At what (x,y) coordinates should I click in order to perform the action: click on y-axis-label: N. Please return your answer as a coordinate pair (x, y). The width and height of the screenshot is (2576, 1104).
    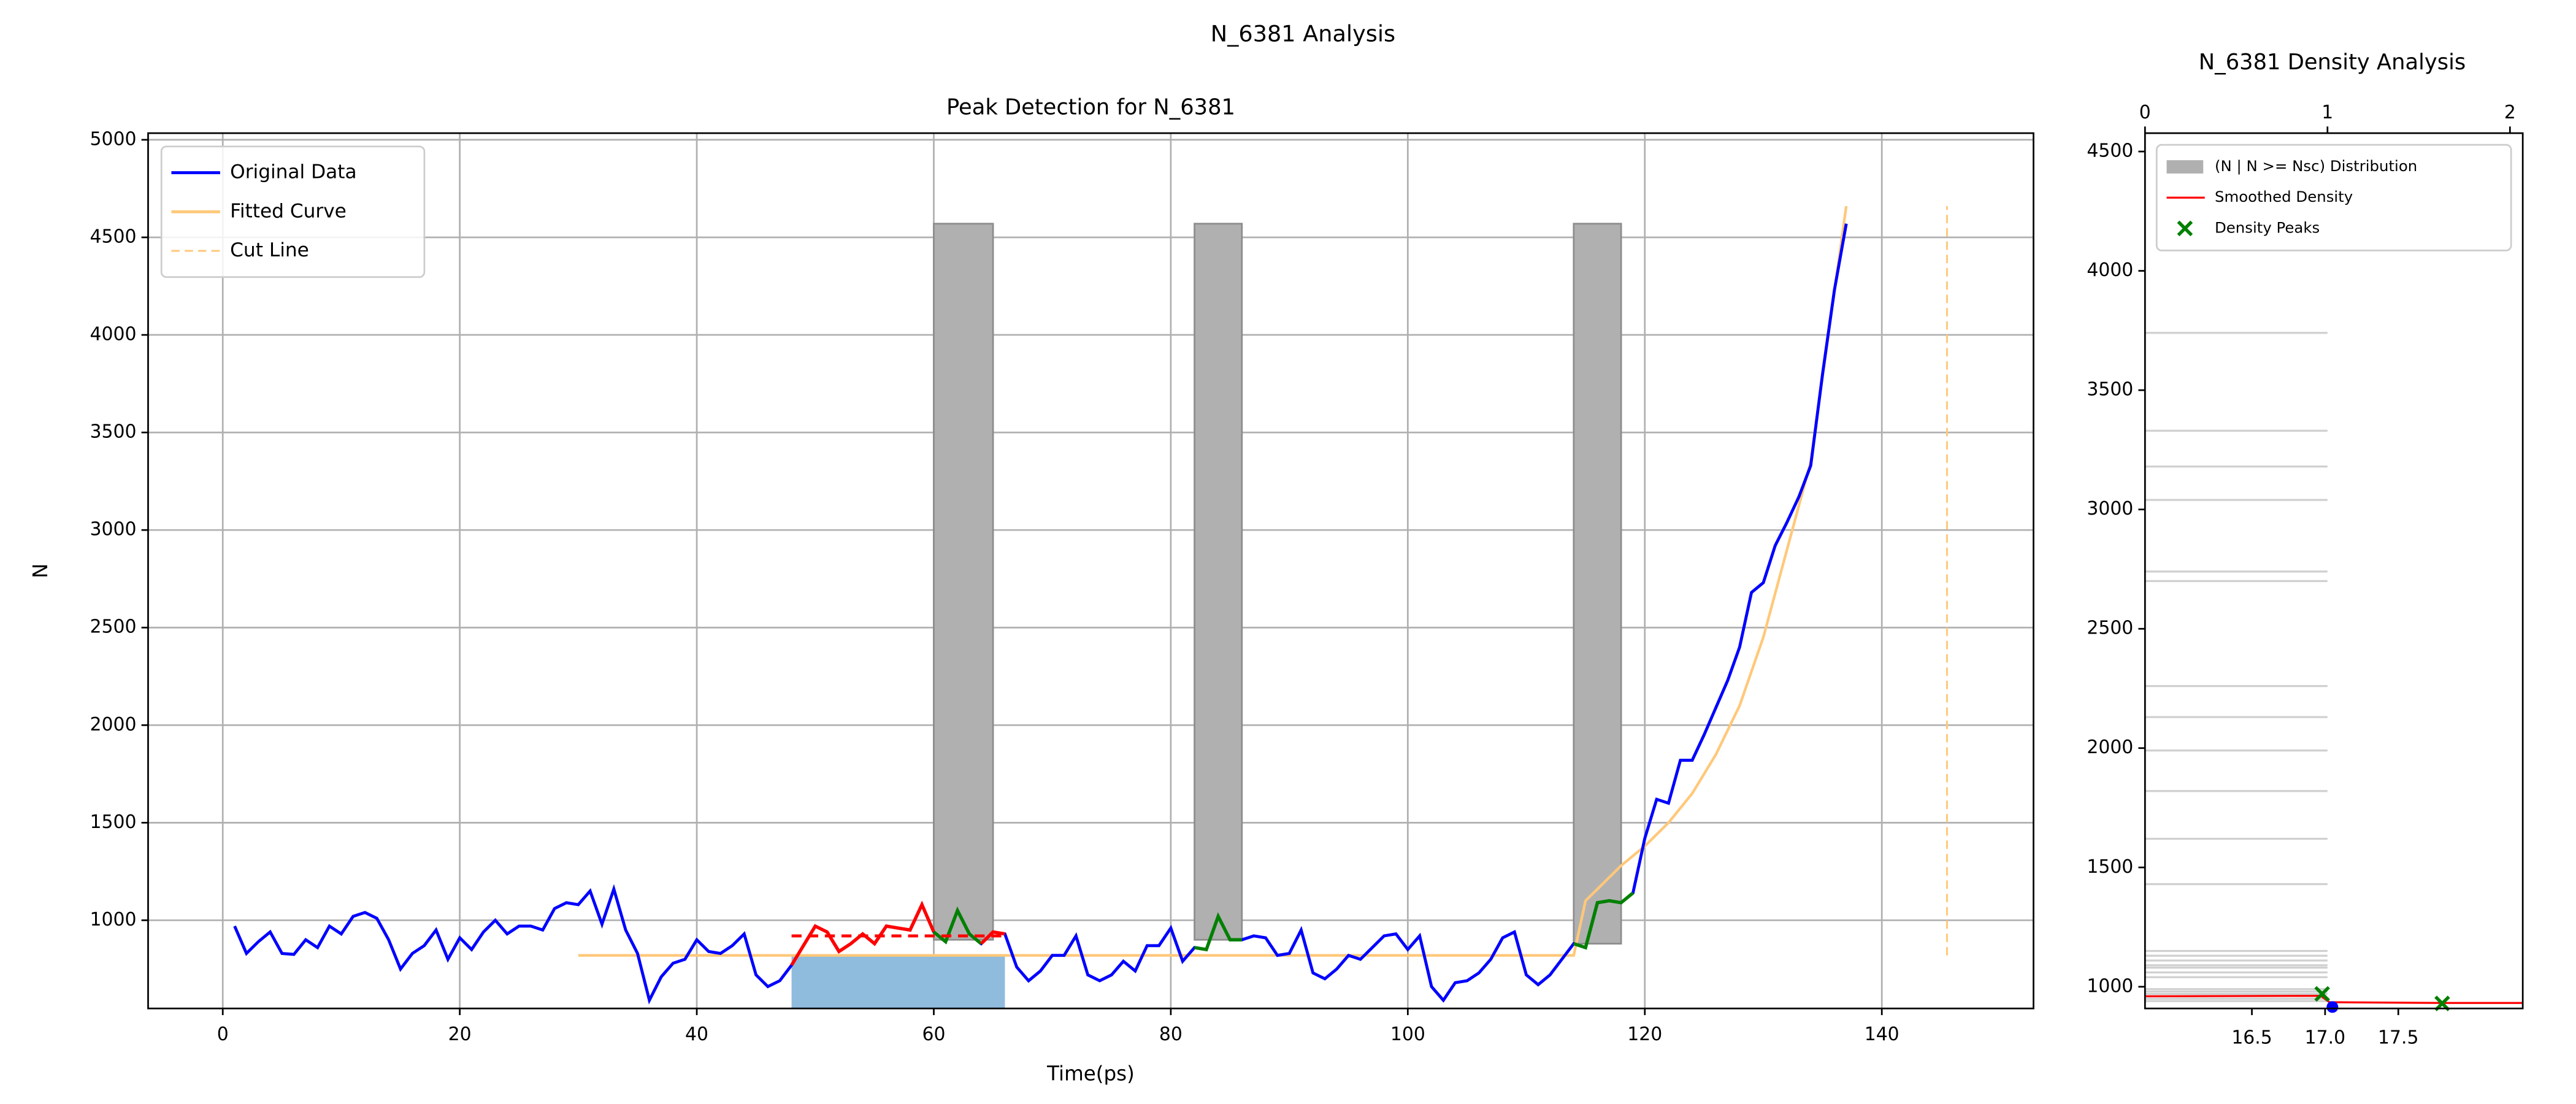
    Looking at the image, I should click on (40, 570).